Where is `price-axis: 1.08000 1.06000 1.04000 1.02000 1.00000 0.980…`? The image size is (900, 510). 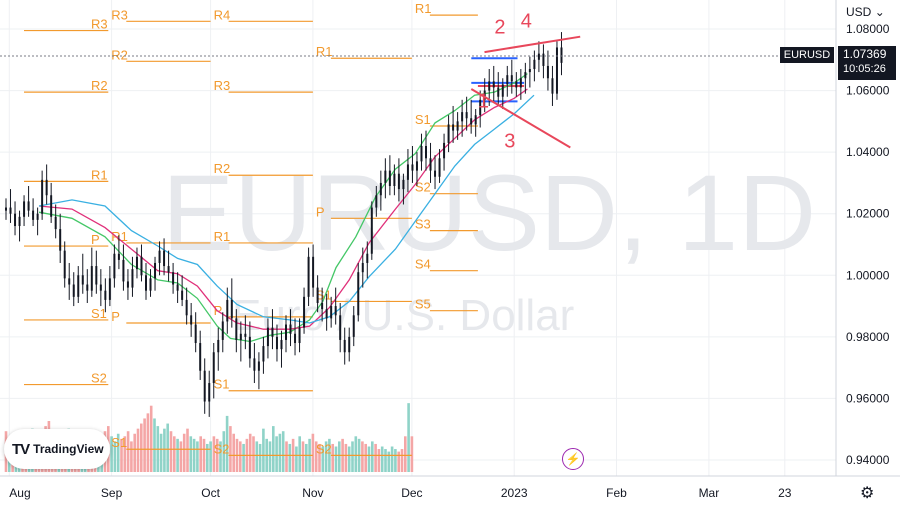
price-axis: 1.08000 1.06000 1.04000 1.02000 1.00000 0.980… is located at coordinates (868, 244).